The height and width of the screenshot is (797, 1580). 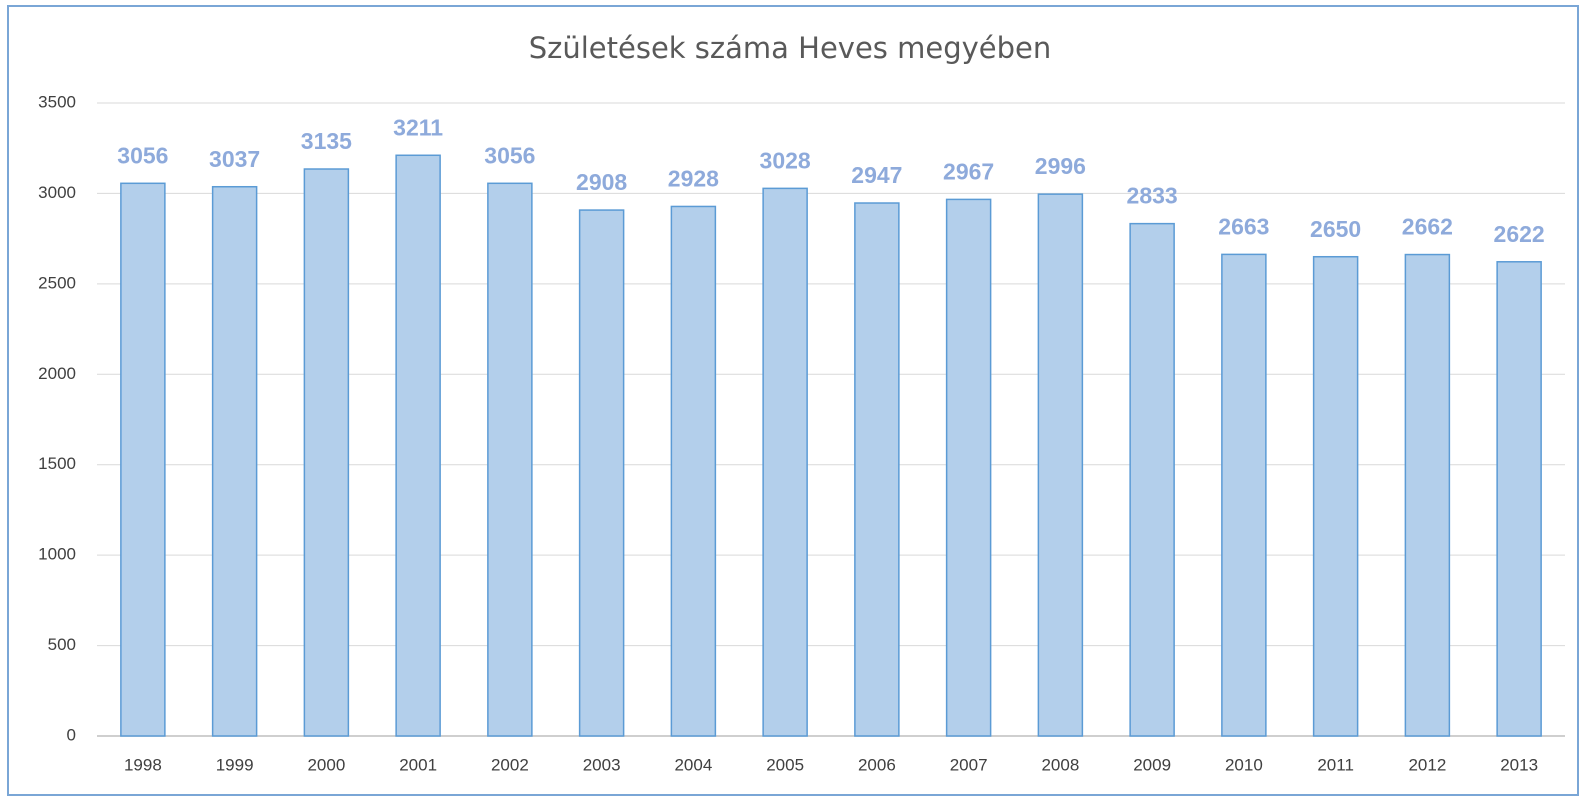 I want to click on y-tick-label: 0, so click(x=71, y=734).